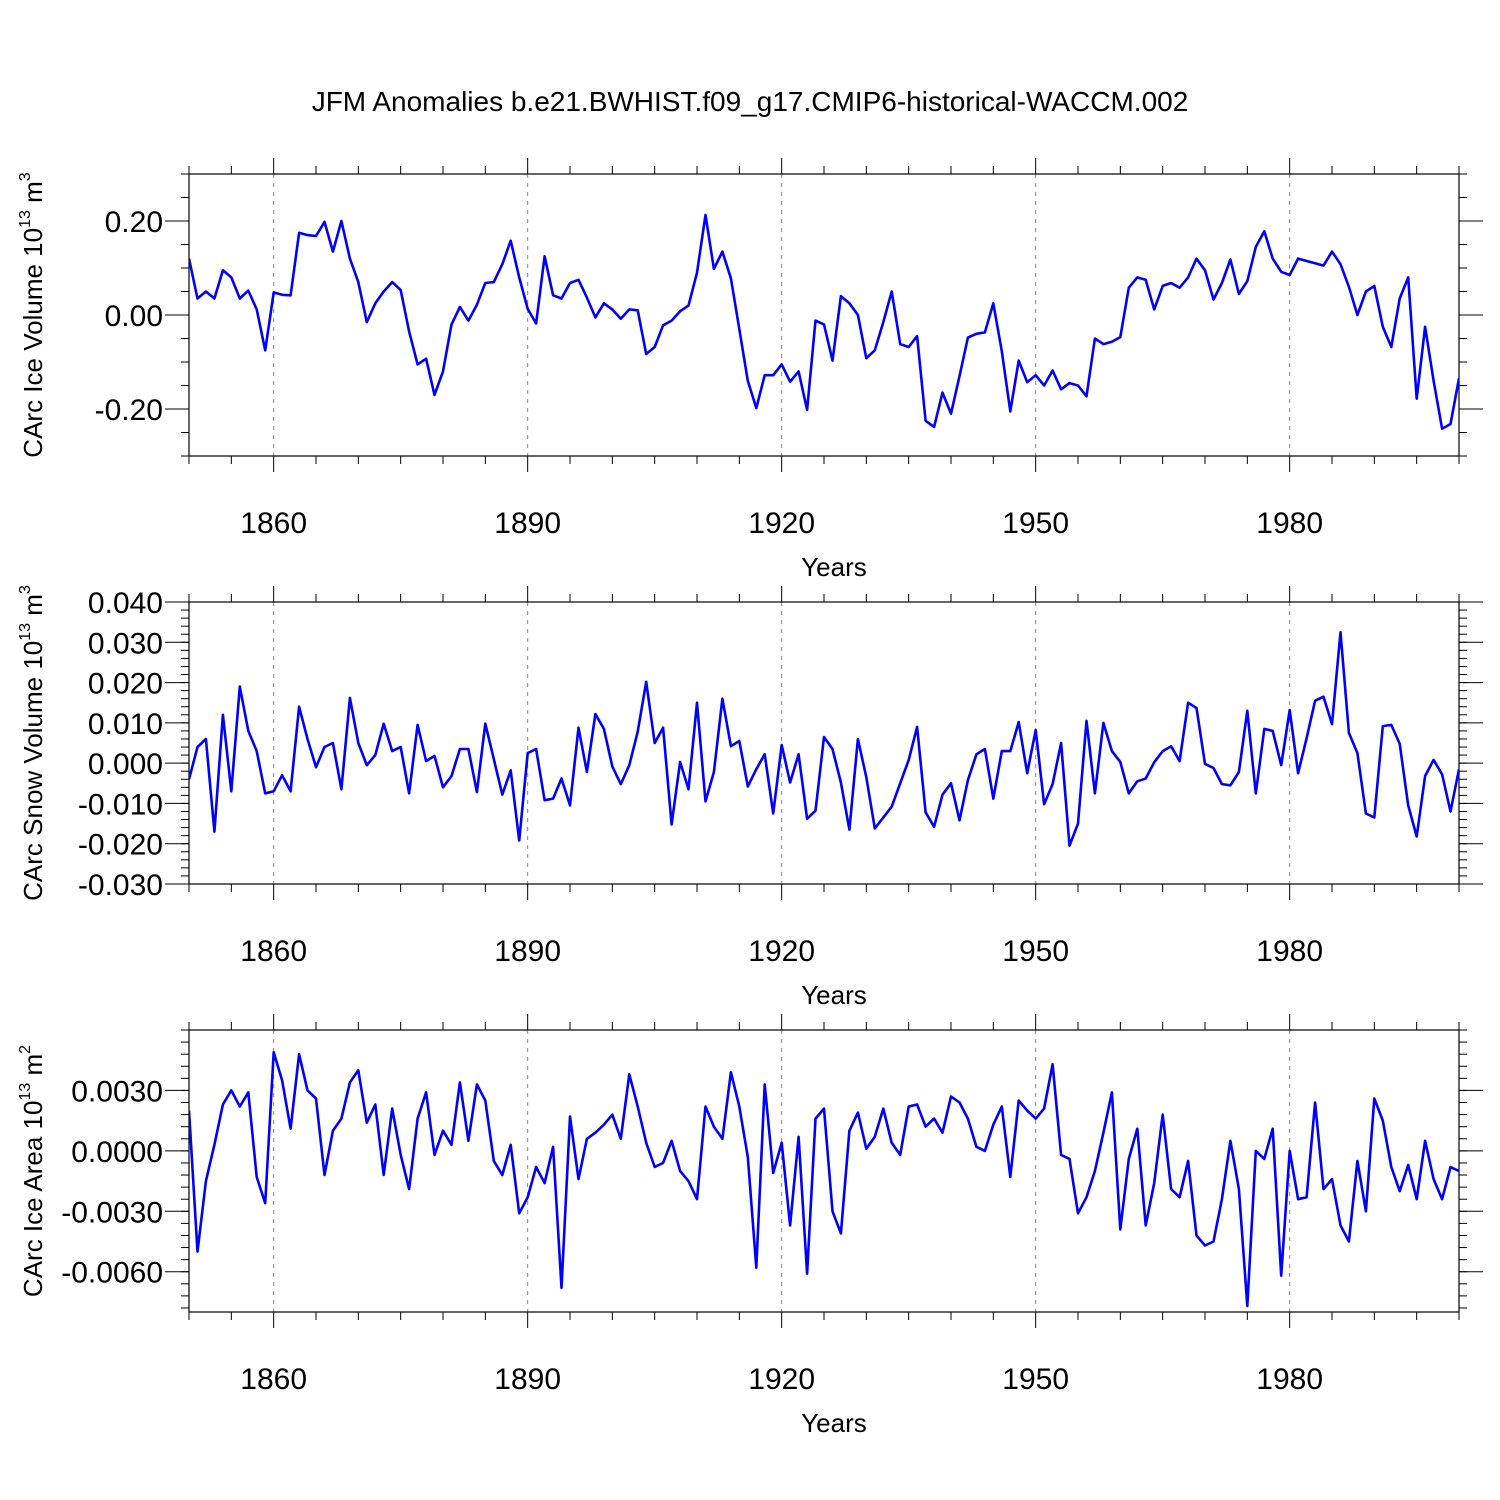 The image size is (1500, 1500). What do you see at coordinates (134, 222) in the screenshot?
I see `y-tick-label: 0.20` at bounding box center [134, 222].